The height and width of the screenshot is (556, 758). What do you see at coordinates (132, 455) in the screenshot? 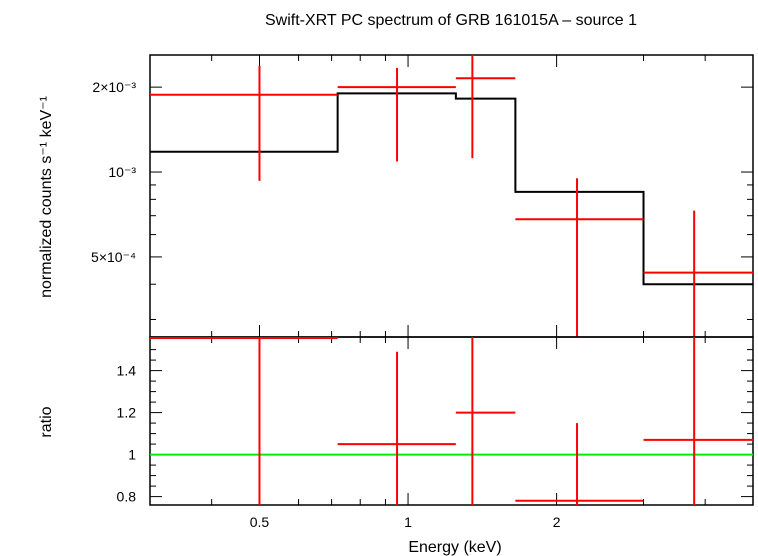
I see `ratio-y-tick-label: 1` at bounding box center [132, 455].